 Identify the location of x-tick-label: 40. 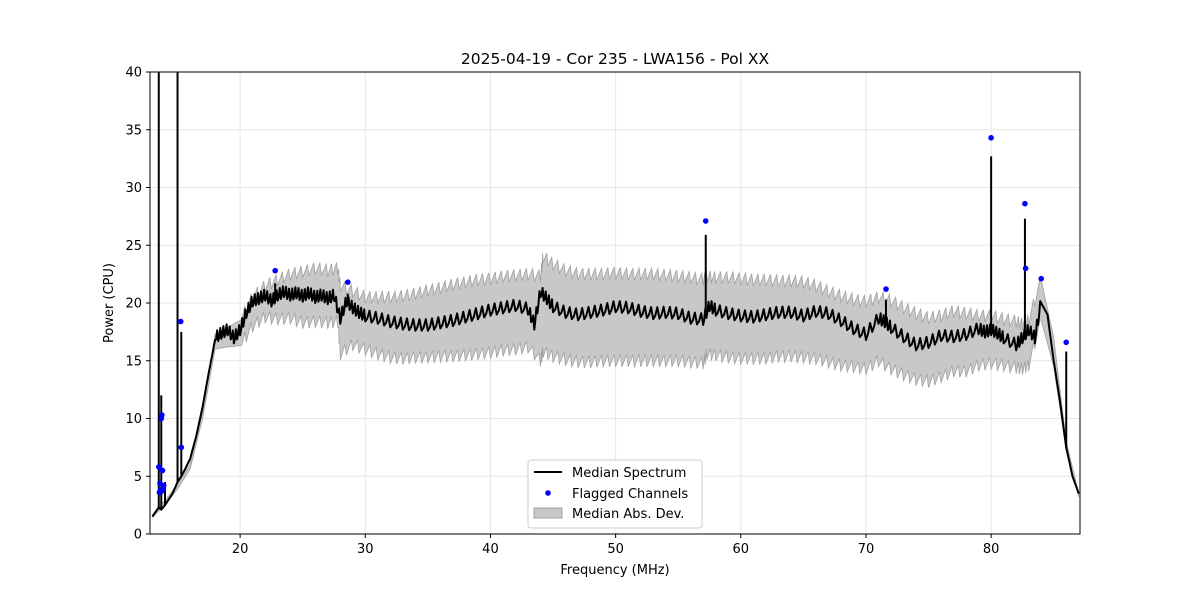
(490, 549).